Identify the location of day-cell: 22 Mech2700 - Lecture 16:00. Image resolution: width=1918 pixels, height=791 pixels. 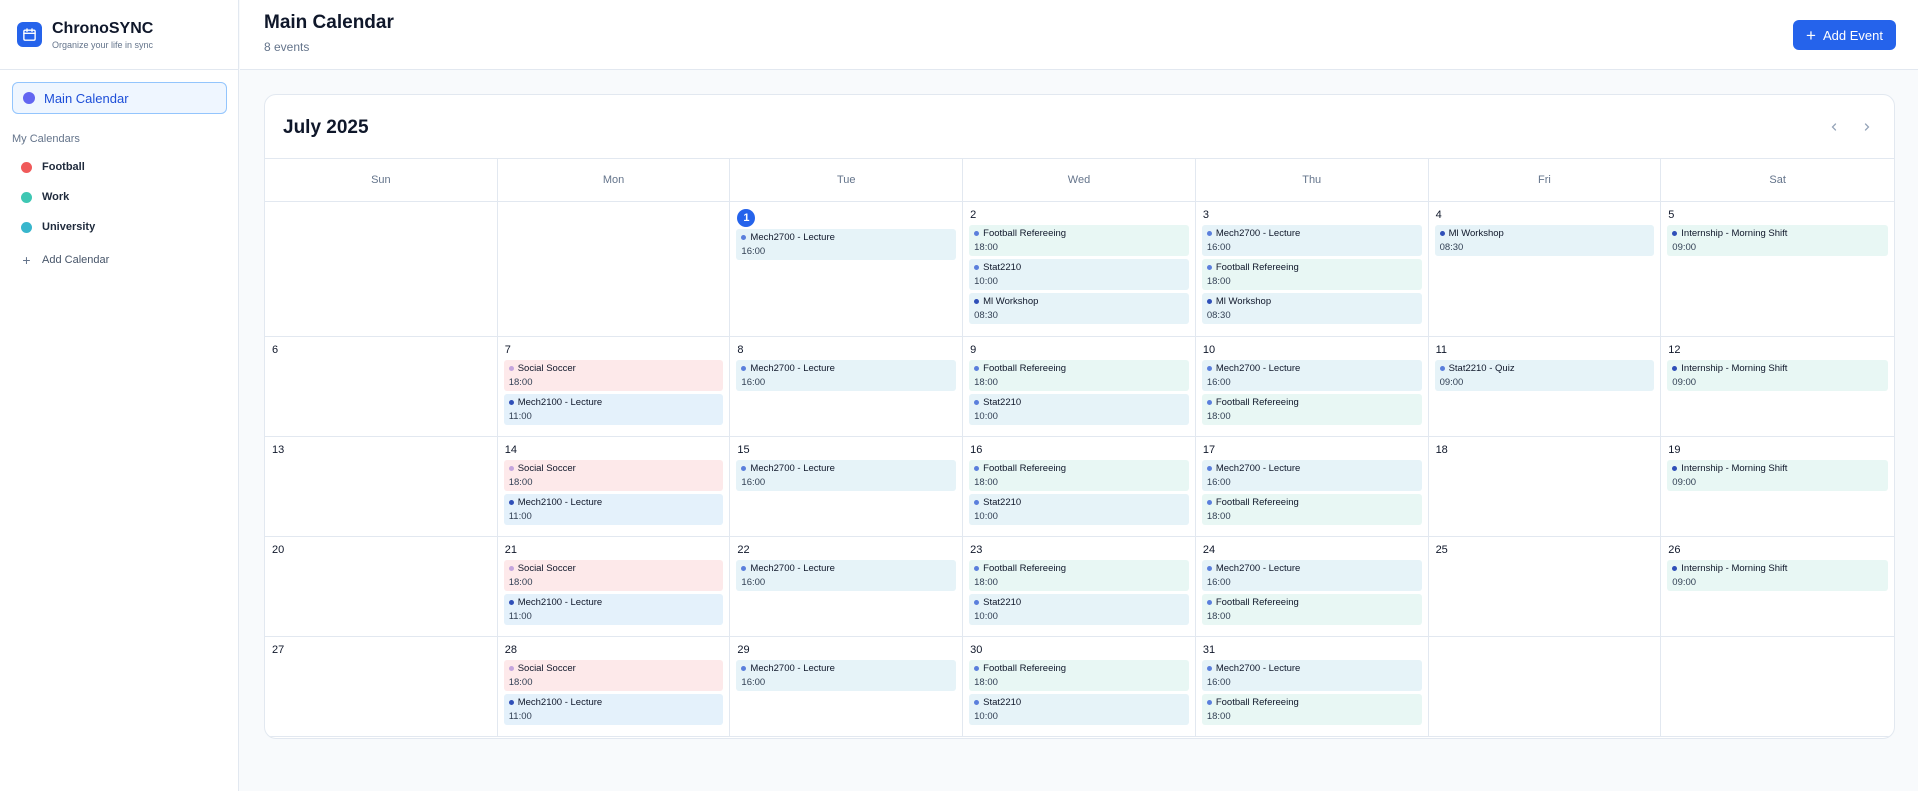
(847, 587).